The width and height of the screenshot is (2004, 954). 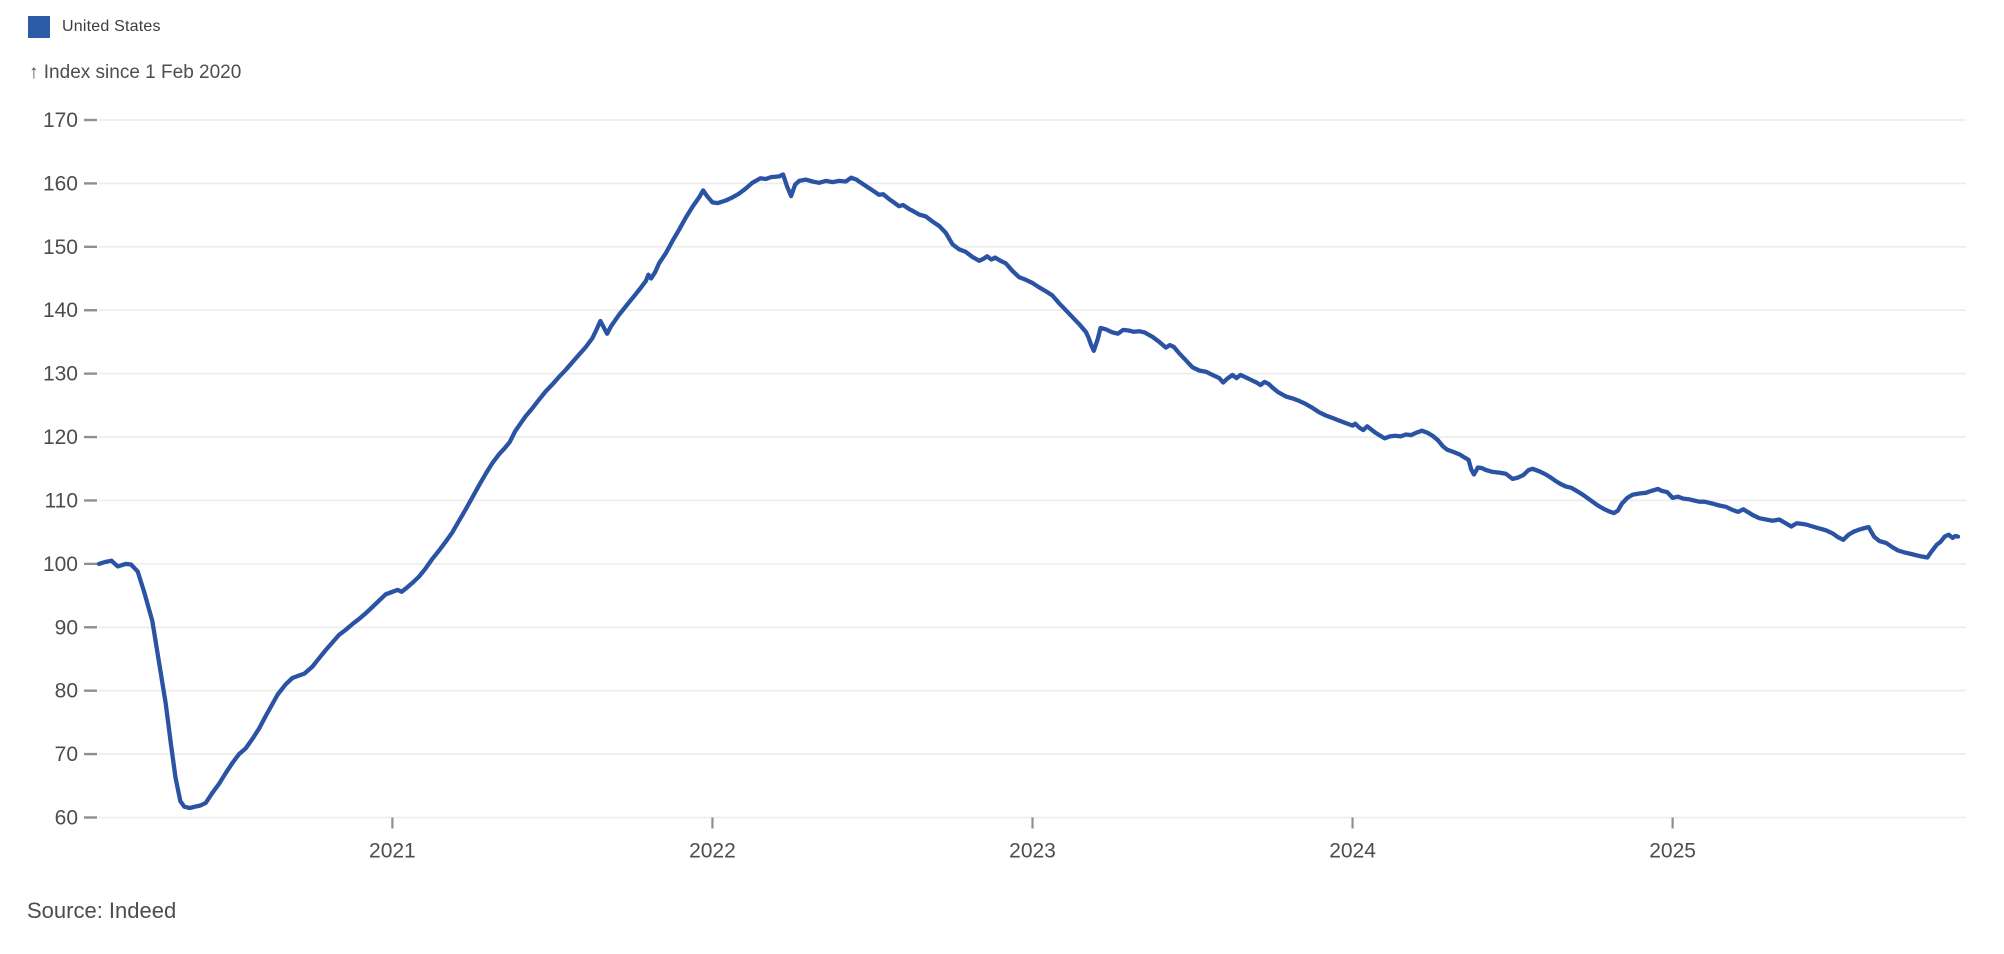 I want to click on x-tick-label: 2021, so click(x=392, y=851).